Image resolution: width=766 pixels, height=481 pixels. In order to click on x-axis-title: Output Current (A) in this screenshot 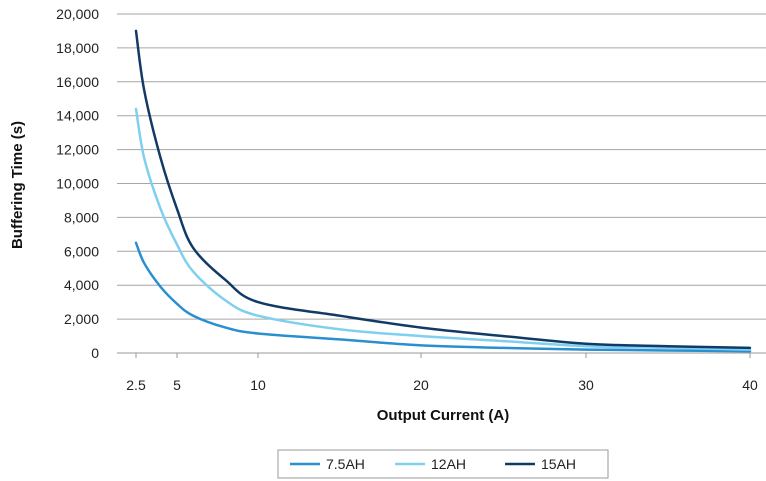, I will do `click(443, 415)`.